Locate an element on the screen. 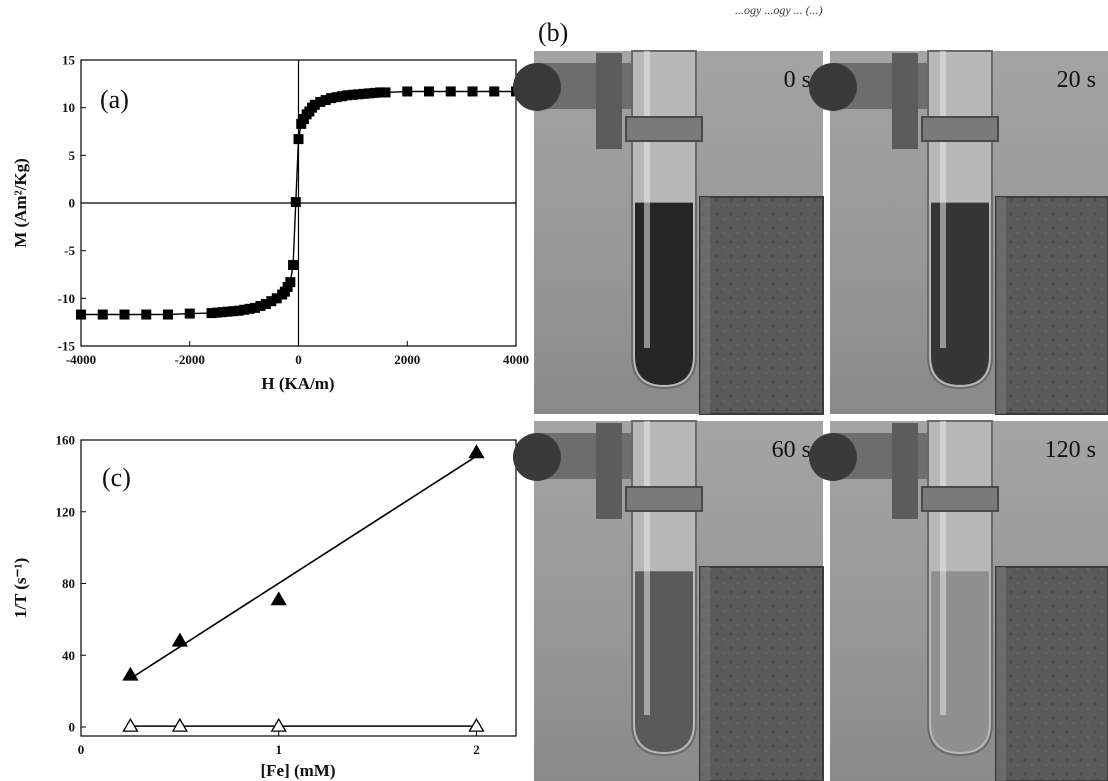  x-tick-label: -4000 is located at coordinates (81, 359).